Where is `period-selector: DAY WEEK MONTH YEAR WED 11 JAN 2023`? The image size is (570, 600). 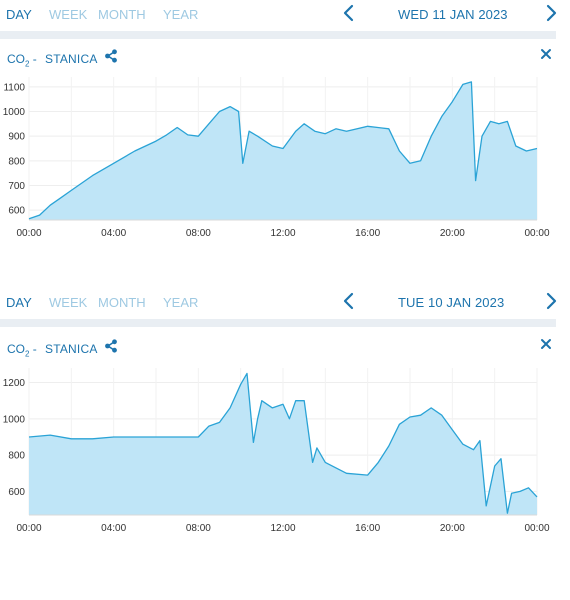
period-selector: DAY WEEK MONTH YEAR WED 11 JAN 2023 is located at coordinates (278, 15).